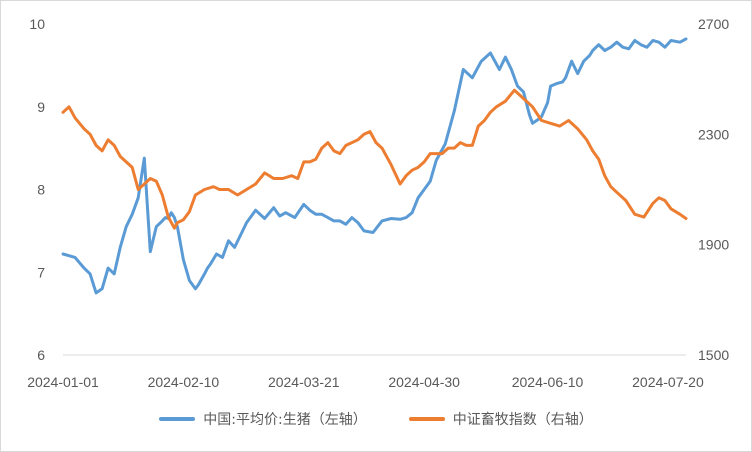 The width and height of the screenshot is (752, 452). Describe the element at coordinates (41, 190) in the screenshot. I see `left-y-tick-label: 8` at that location.